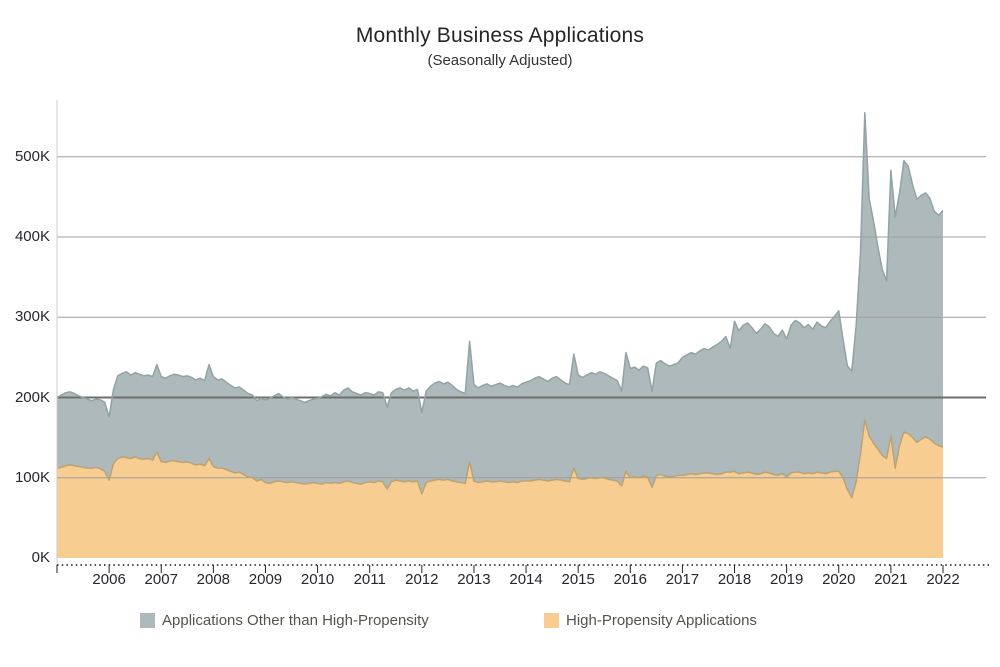  What do you see at coordinates (661, 620) in the screenshot?
I see `legend-label-high-propensity: High-Propensity Applications` at bounding box center [661, 620].